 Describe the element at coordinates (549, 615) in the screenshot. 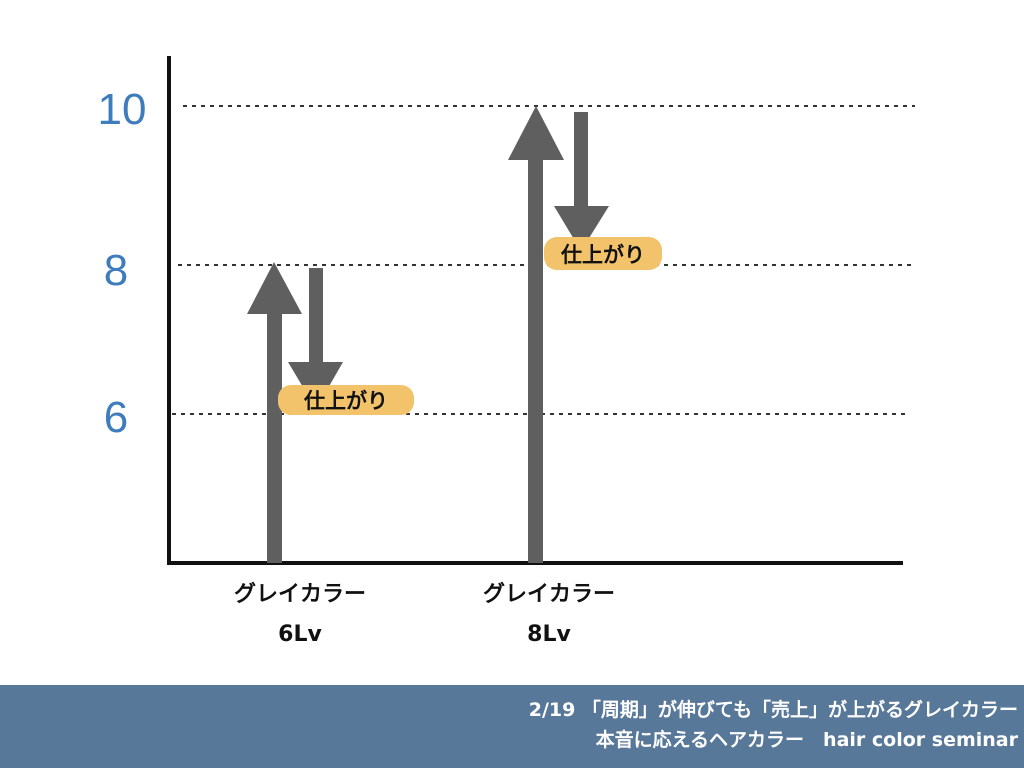

I see `category-label-8lv: グレイカラー 8Lv` at that location.